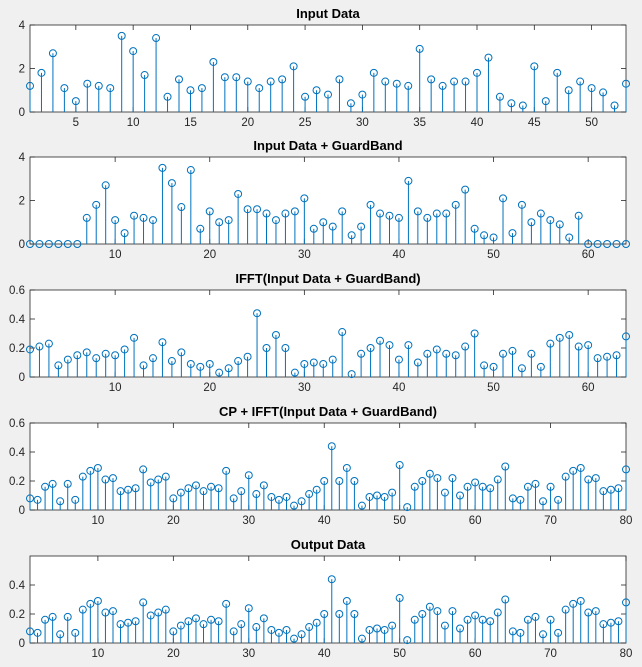  Describe the element at coordinates (328, 544) in the screenshot. I see `plot-title: Output Data` at that location.